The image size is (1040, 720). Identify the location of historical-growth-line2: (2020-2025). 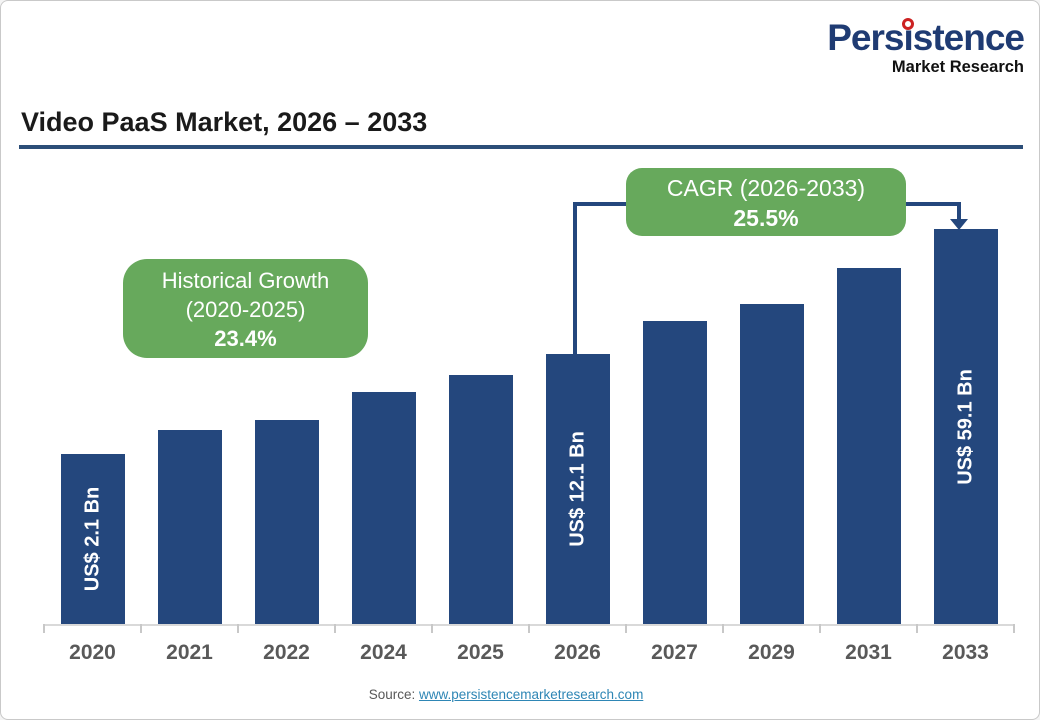
(245, 309).